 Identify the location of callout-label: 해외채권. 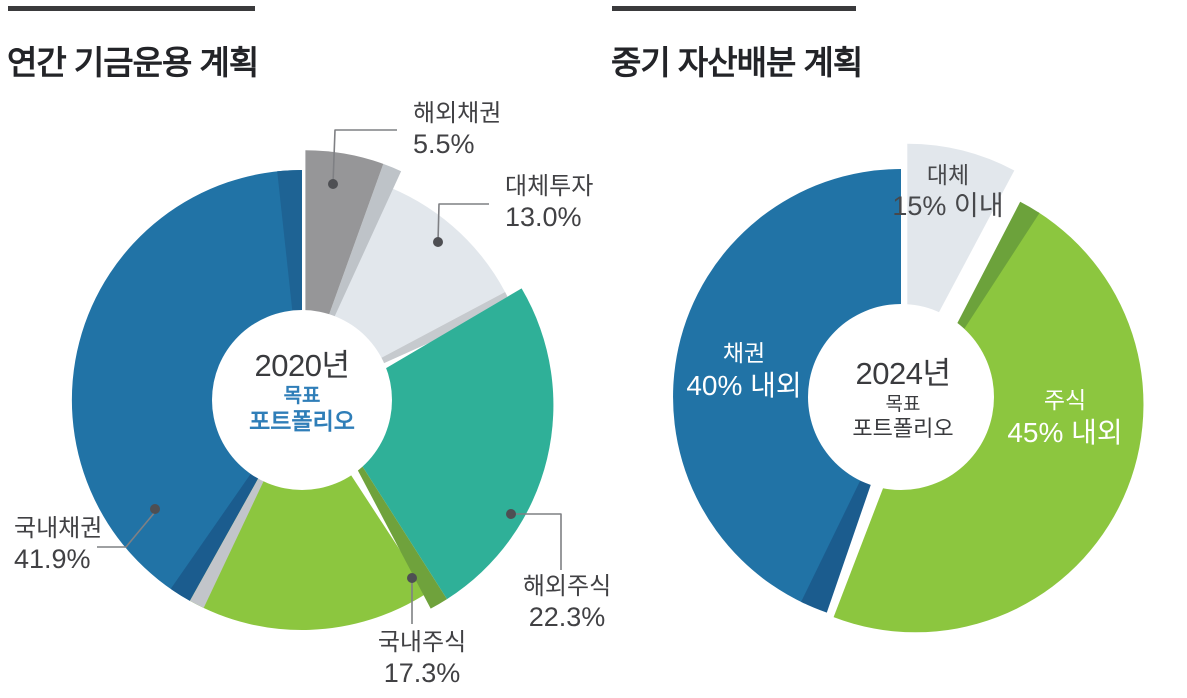
(457, 113).